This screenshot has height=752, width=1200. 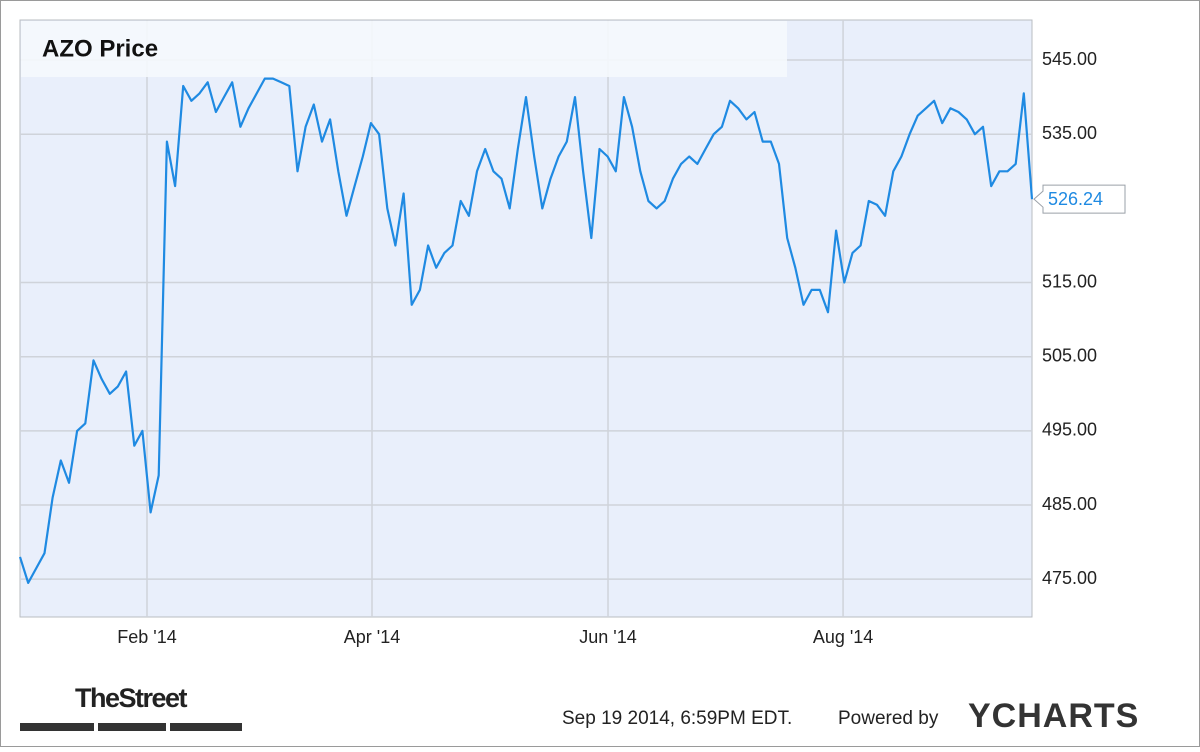 What do you see at coordinates (100, 48) in the screenshot?
I see `chart-title: AZO Price` at bounding box center [100, 48].